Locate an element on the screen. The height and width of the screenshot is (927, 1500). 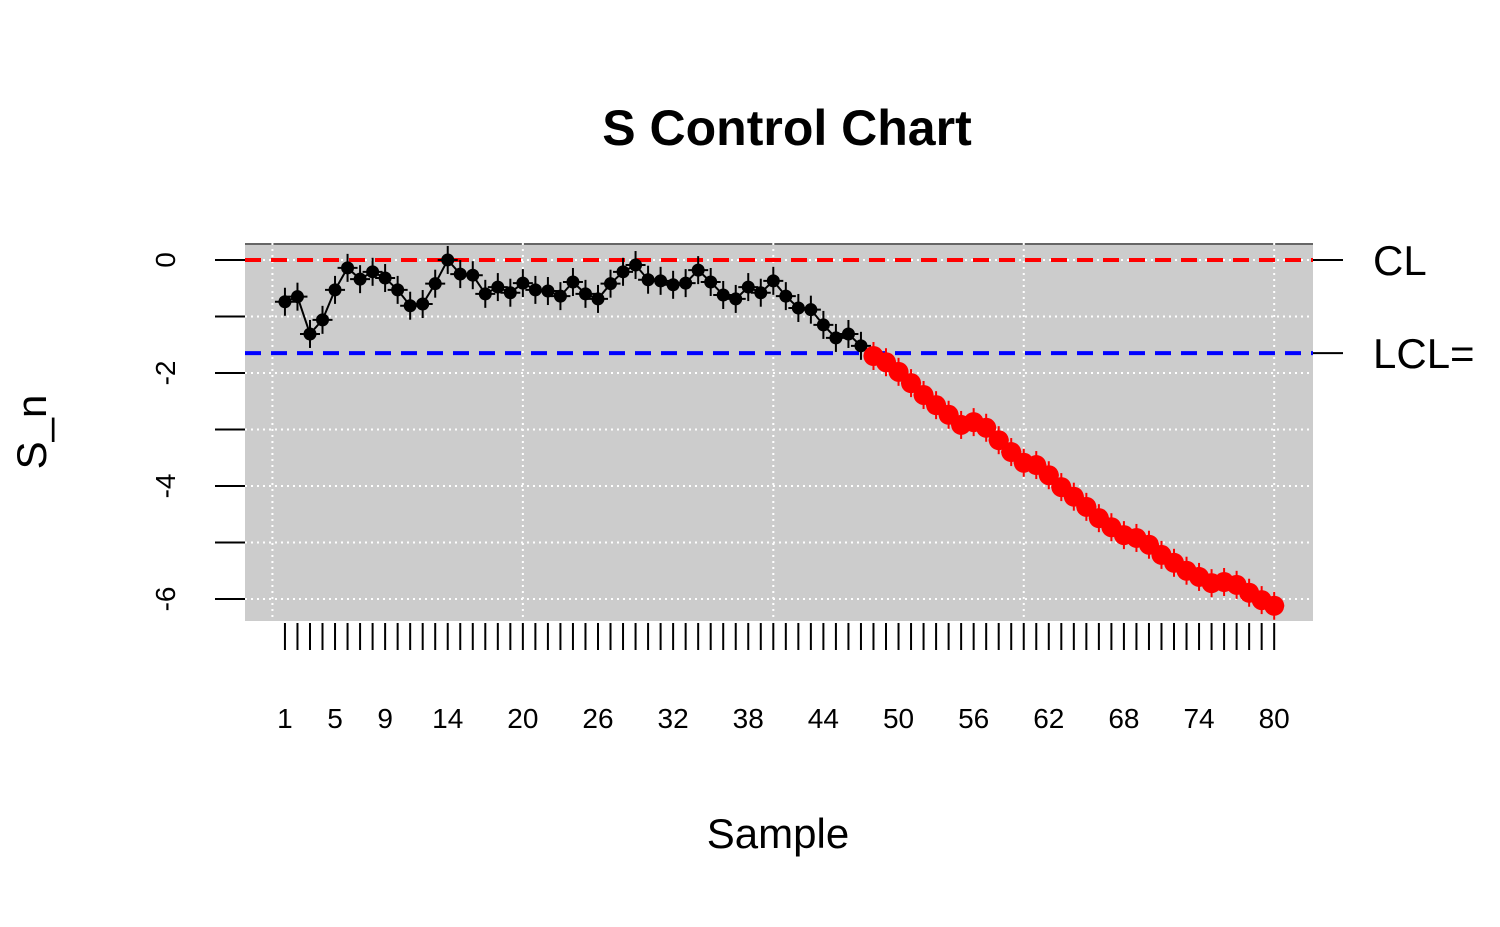
x-tick-label: 5 is located at coordinates (335, 718).